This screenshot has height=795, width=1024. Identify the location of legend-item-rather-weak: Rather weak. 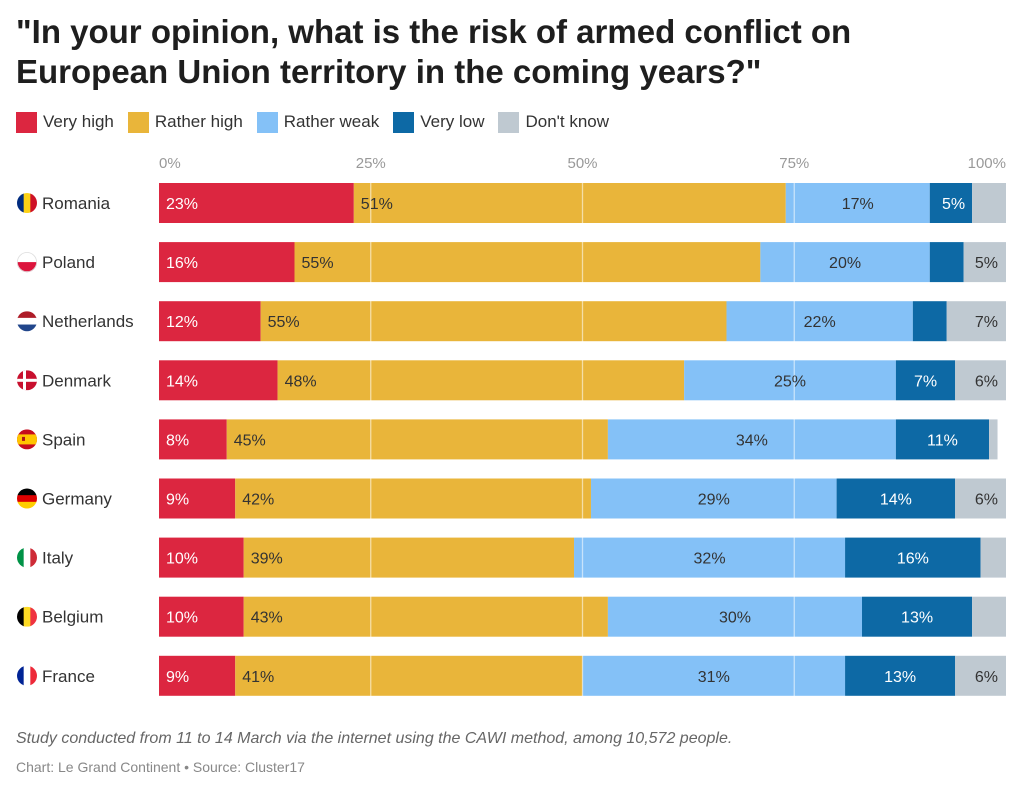
(318, 122).